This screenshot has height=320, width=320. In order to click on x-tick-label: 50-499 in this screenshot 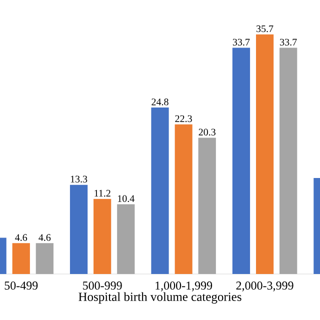, I will do `click(21, 286)`.